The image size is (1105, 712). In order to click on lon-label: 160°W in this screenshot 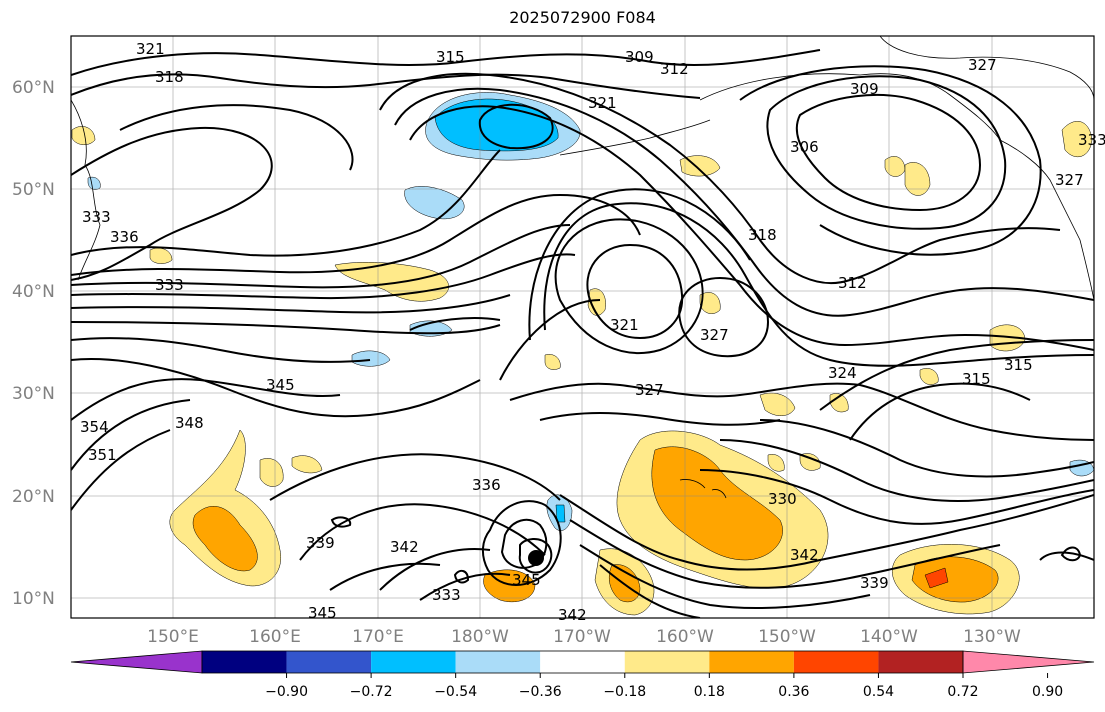, I will do `click(685, 637)`.